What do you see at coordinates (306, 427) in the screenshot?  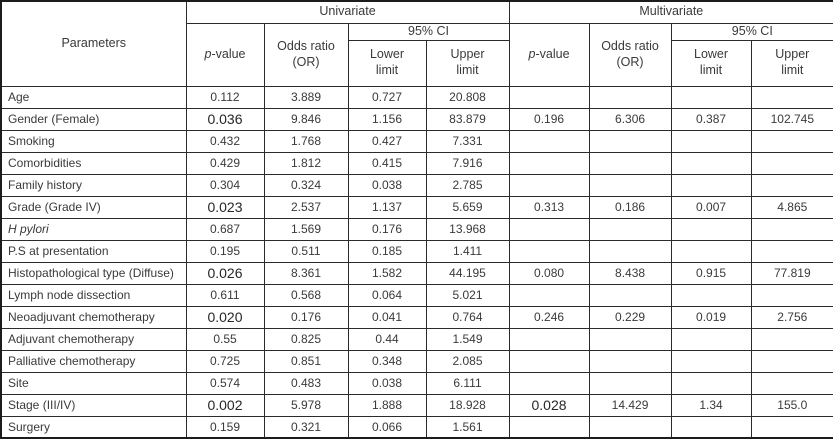 I see `uni-odds-ratio-cell: 0.321` at bounding box center [306, 427].